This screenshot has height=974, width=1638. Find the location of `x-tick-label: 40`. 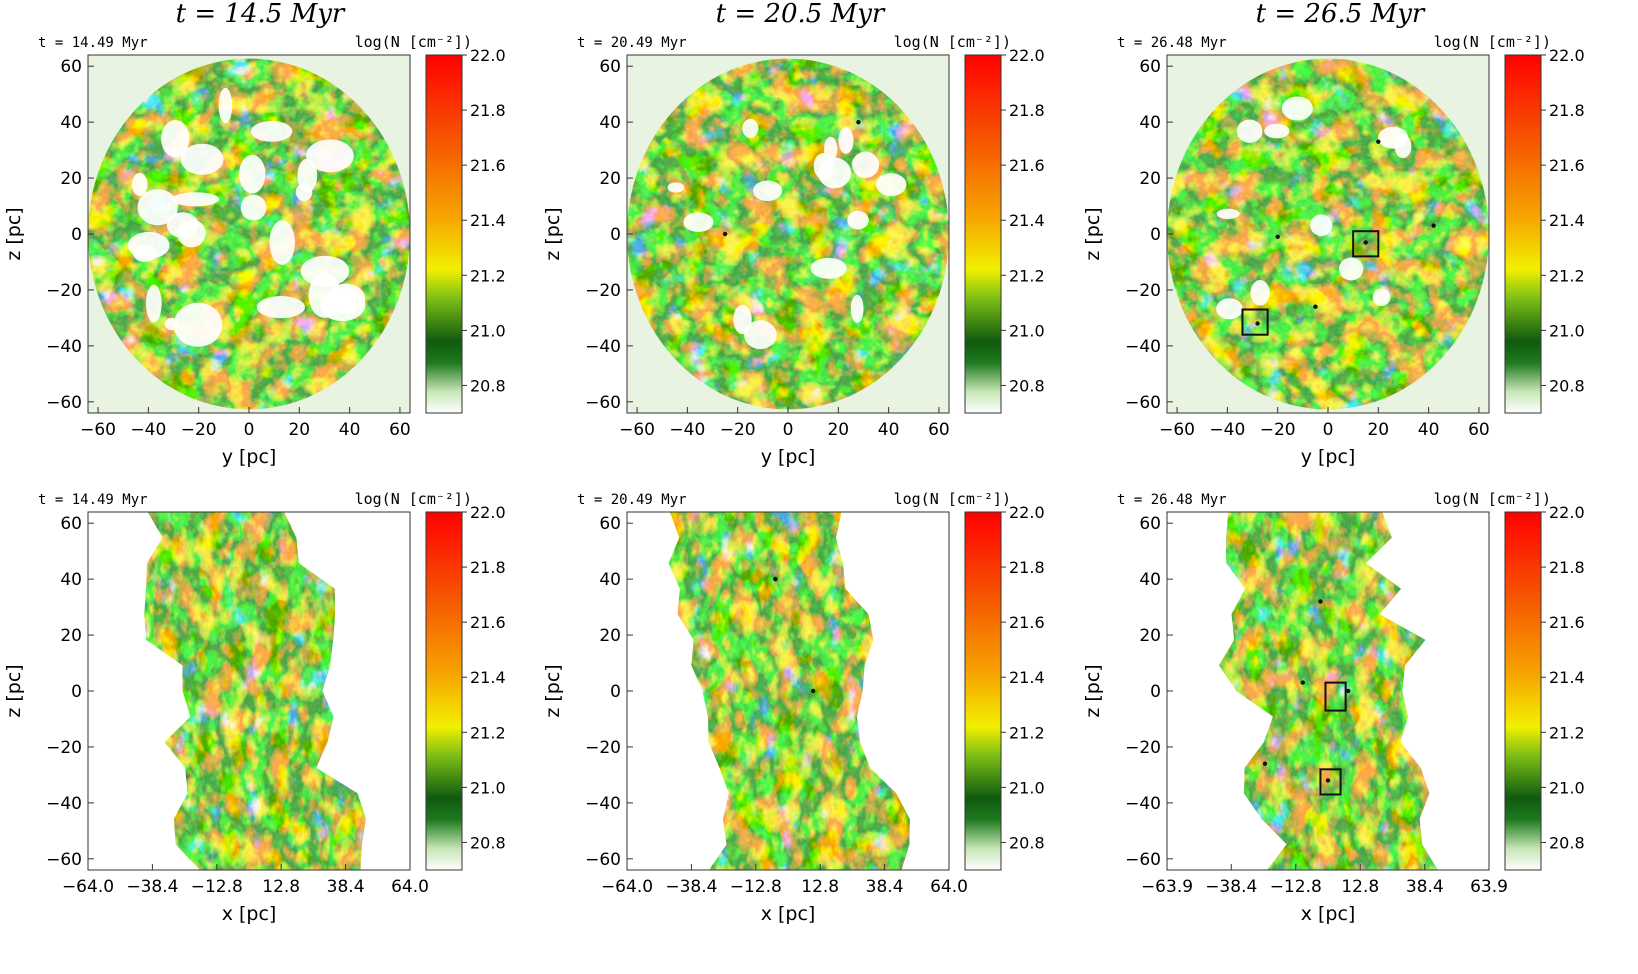

x-tick-label: 40 is located at coordinates (1429, 430).